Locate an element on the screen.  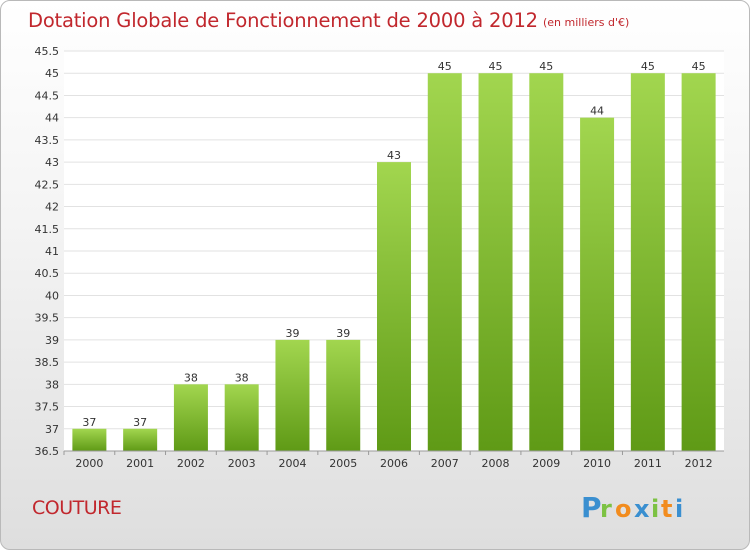
unit-note: (en milliers d'€) is located at coordinates (586, 22).